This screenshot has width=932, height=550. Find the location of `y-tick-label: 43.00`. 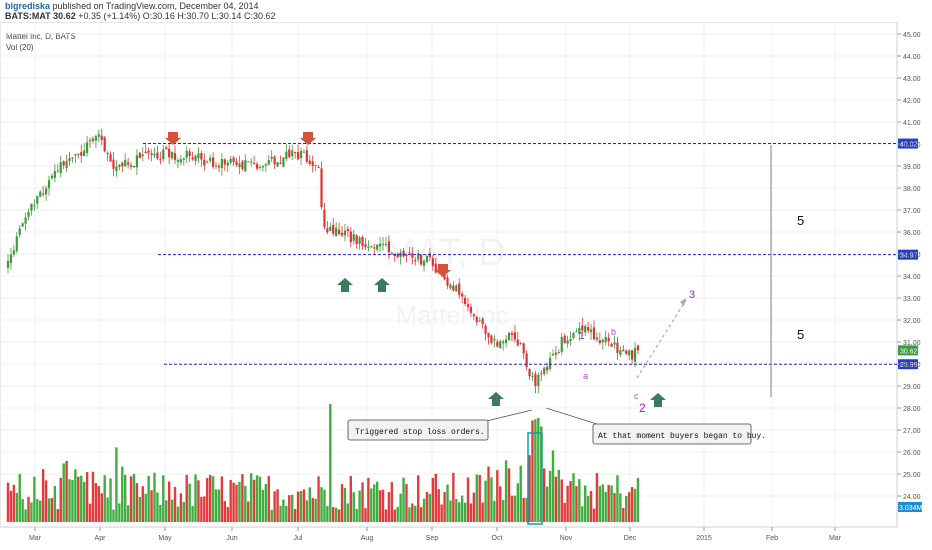

y-tick-label: 43.00 is located at coordinates (912, 79).